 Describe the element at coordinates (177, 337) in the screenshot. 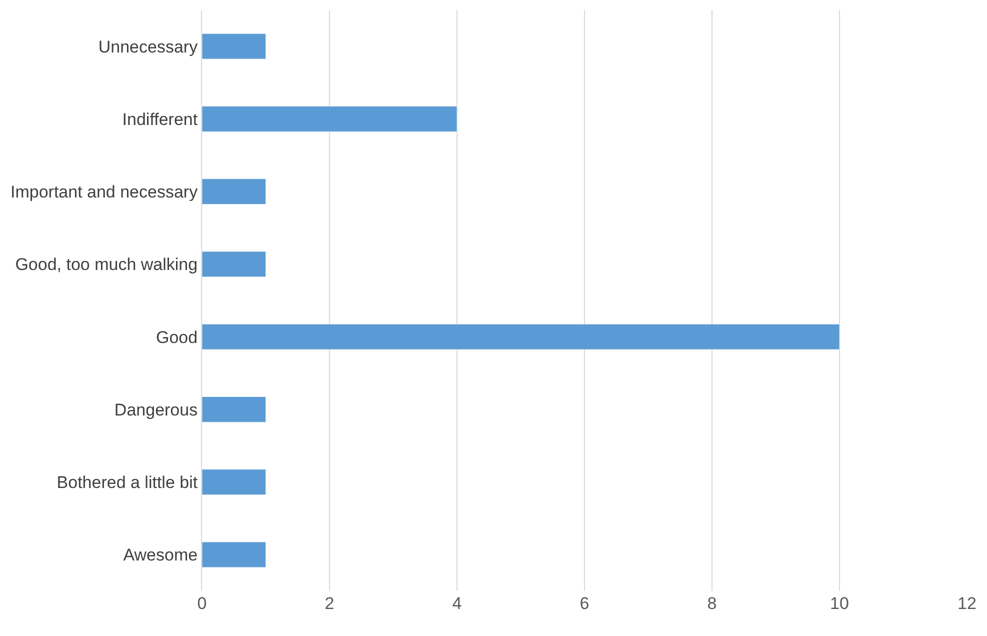

I see `y-tick-label: Good` at that location.